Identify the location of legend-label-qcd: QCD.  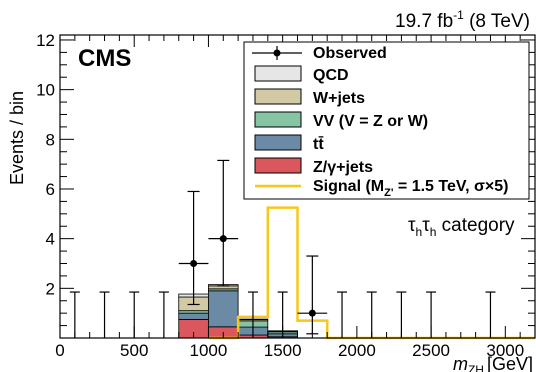
(331, 75).